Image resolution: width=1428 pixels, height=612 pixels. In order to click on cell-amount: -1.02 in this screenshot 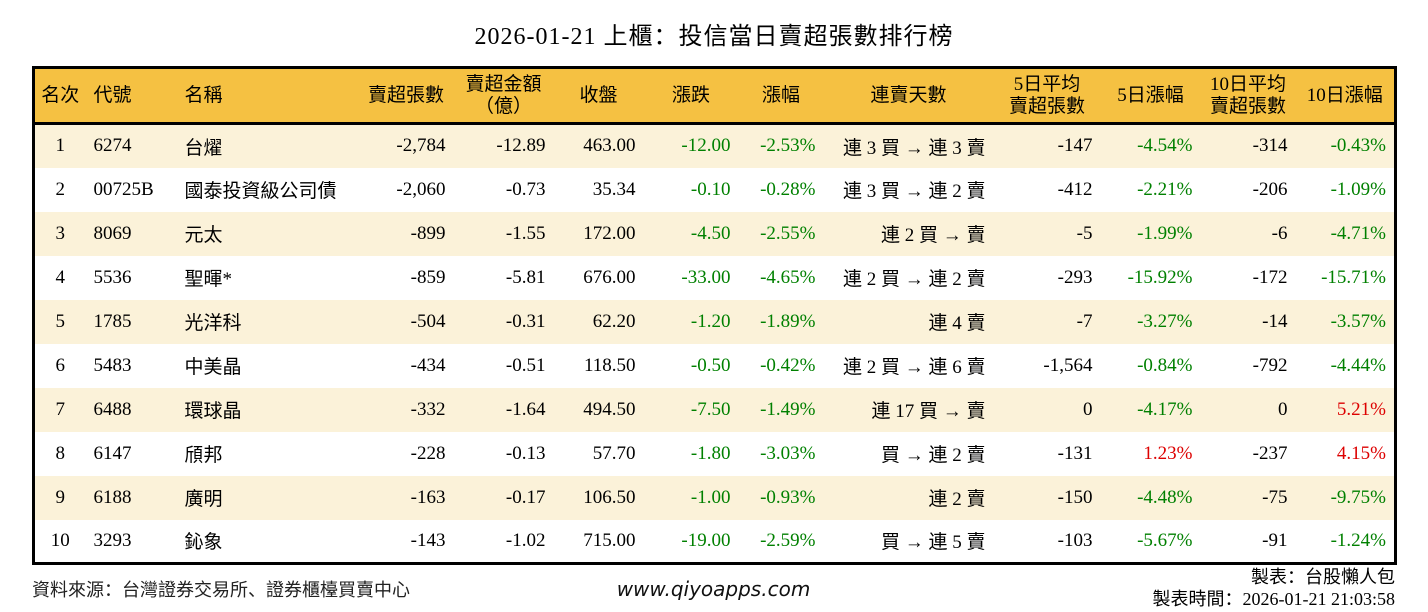, I will do `click(525, 540)`.